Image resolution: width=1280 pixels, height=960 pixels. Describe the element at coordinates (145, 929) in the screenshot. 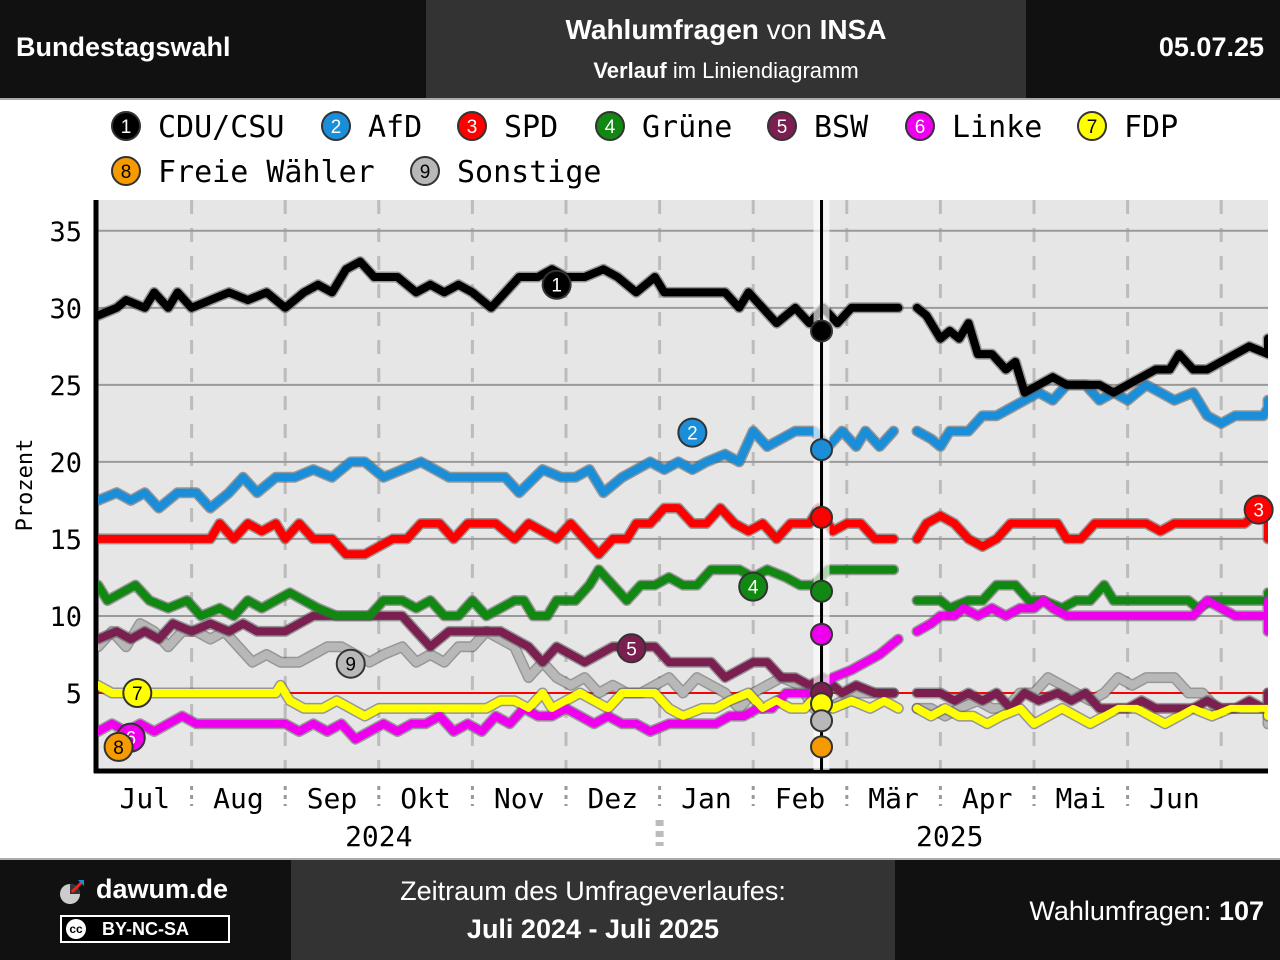

I see `license-badge: cc BY-NC-SA` at that location.